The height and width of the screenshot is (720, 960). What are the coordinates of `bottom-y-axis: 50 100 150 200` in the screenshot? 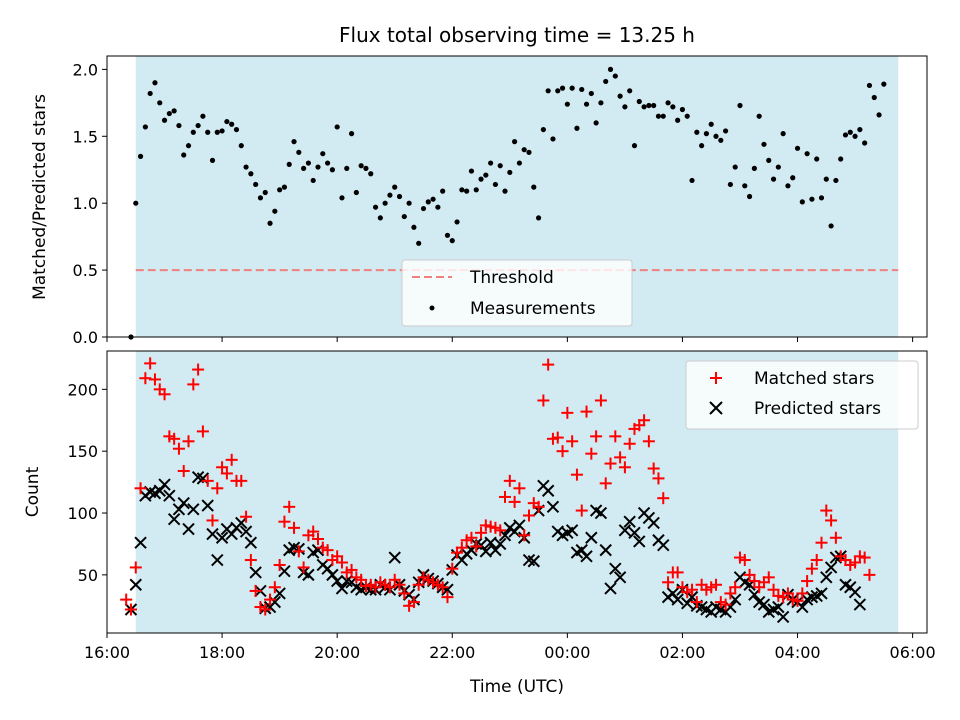 It's located at (87, 482).